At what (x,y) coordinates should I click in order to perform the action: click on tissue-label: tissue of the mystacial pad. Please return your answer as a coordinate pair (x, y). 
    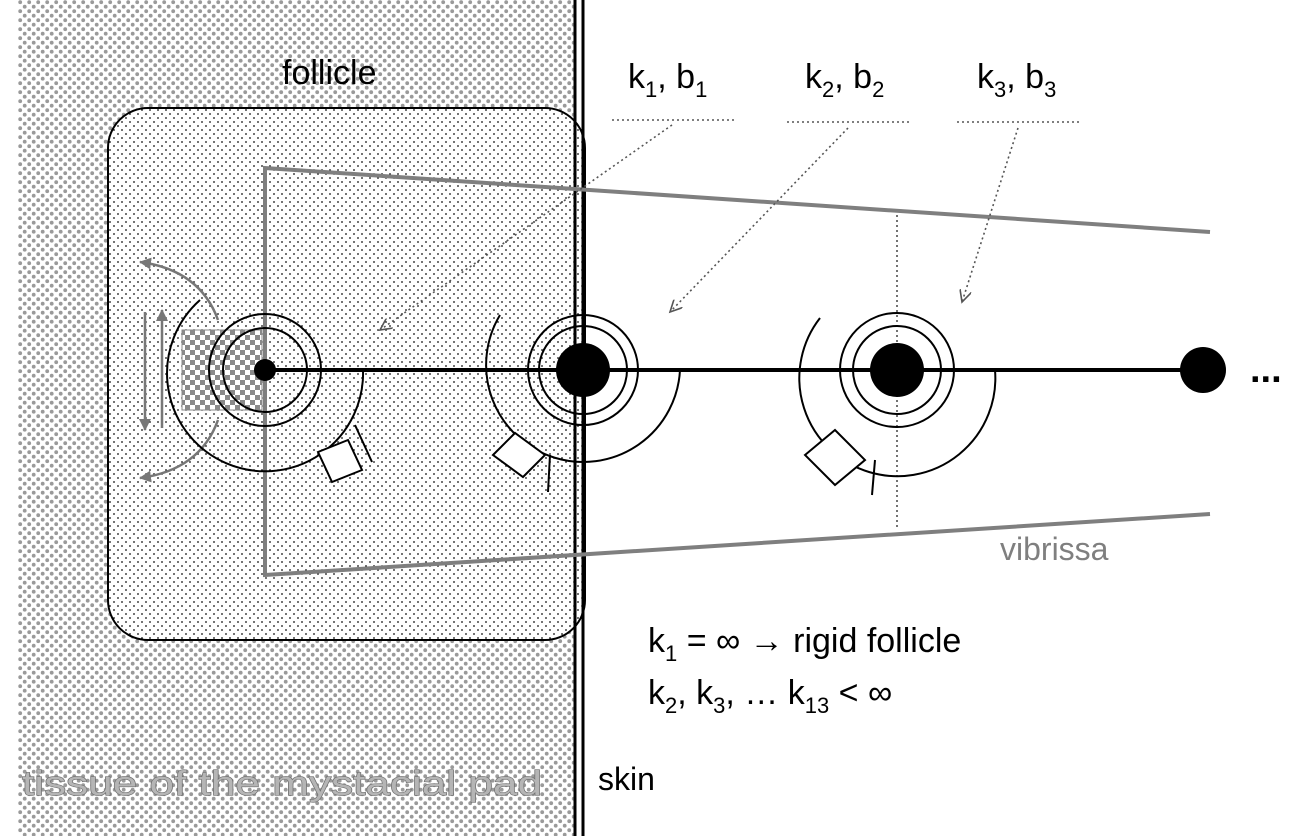
    Looking at the image, I should click on (282, 784).